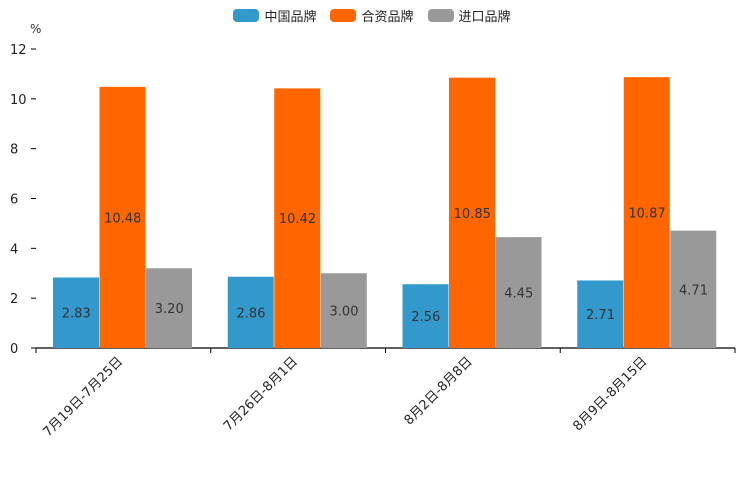 This screenshot has width=744, height=496. I want to click on data-label-domestic: 2.86, so click(251, 313).